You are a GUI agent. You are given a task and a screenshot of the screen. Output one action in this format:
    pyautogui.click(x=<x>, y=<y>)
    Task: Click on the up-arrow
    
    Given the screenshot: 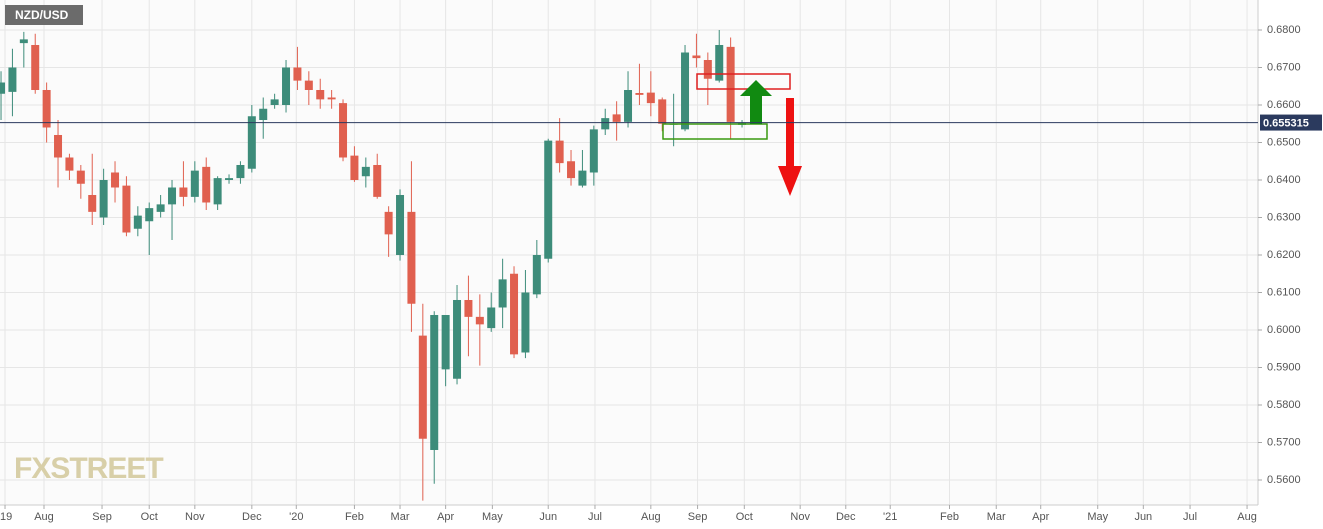 What is the action you would take?
    pyautogui.click(x=756, y=102)
    